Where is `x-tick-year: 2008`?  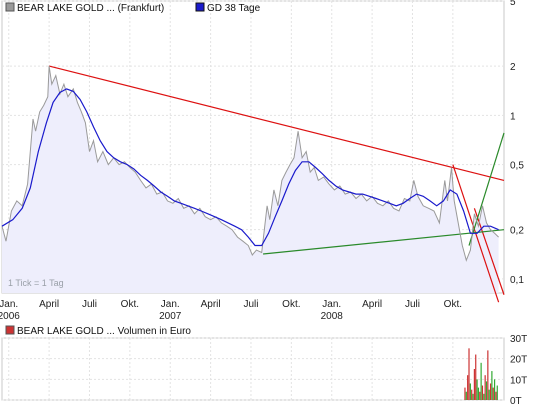 x-tick-year: 2008 is located at coordinates (332, 316).